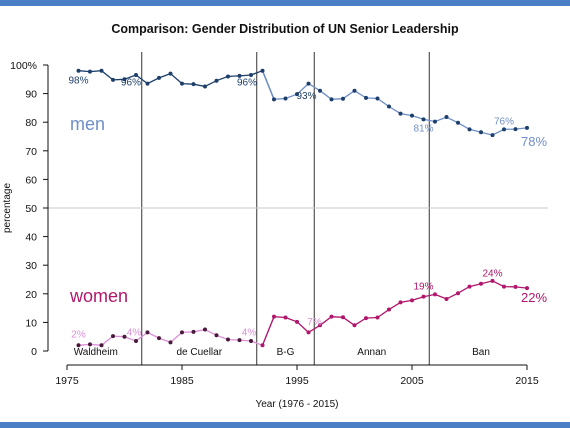 This screenshot has width=570, height=428. What do you see at coordinates (286, 352) in the screenshot?
I see `leader-label: B-G` at bounding box center [286, 352].